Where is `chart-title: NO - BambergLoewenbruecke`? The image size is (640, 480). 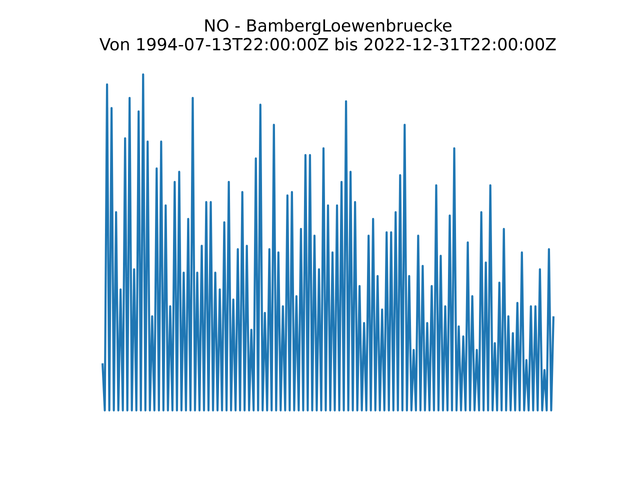
chart-title: NO - BambergLoewenbruecke is located at coordinates (328, 26).